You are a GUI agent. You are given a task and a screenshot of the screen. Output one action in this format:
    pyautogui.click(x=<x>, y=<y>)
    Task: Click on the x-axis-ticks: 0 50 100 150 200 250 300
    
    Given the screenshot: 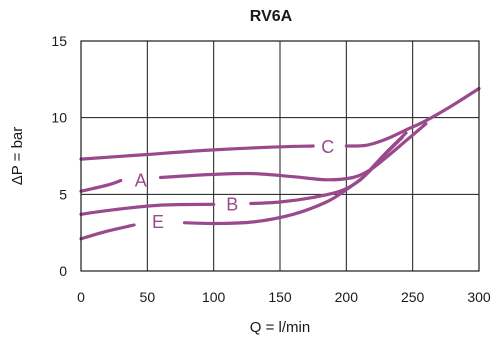 What is the action you would take?
    pyautogui.click(x=284, y=297)
    